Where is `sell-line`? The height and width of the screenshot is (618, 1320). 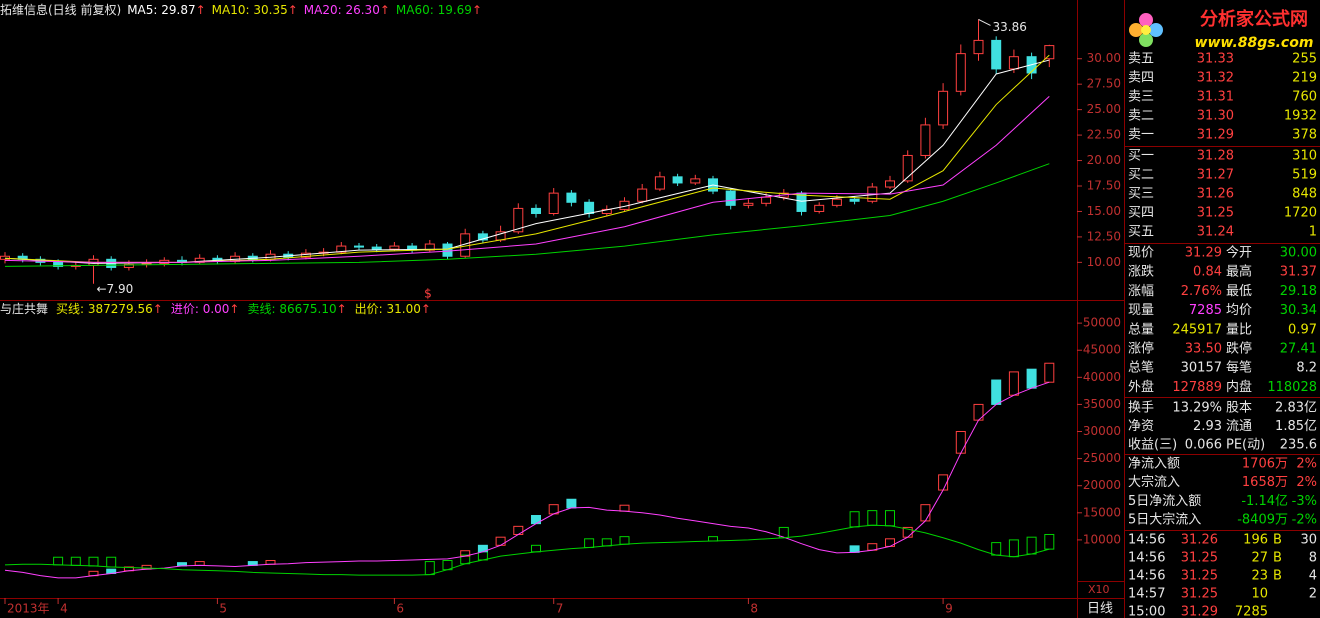 sell-line is located at coordinates (527, 550).